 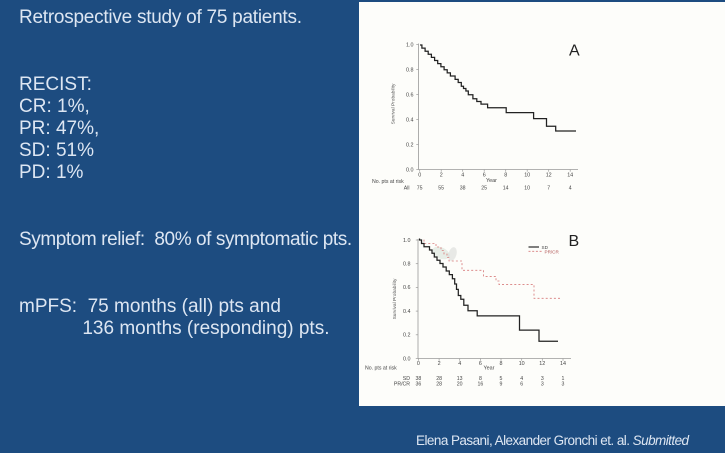 I want to click on svg-text: 16, so click(x=481, y=385).